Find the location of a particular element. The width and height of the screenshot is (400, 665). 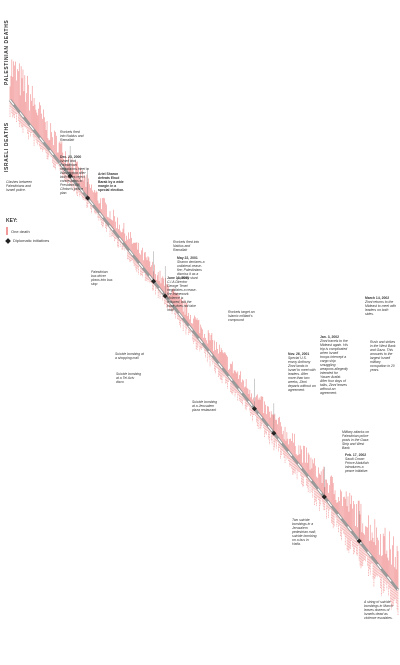

legend-item-death: One death is located at coordinates (27, 231).